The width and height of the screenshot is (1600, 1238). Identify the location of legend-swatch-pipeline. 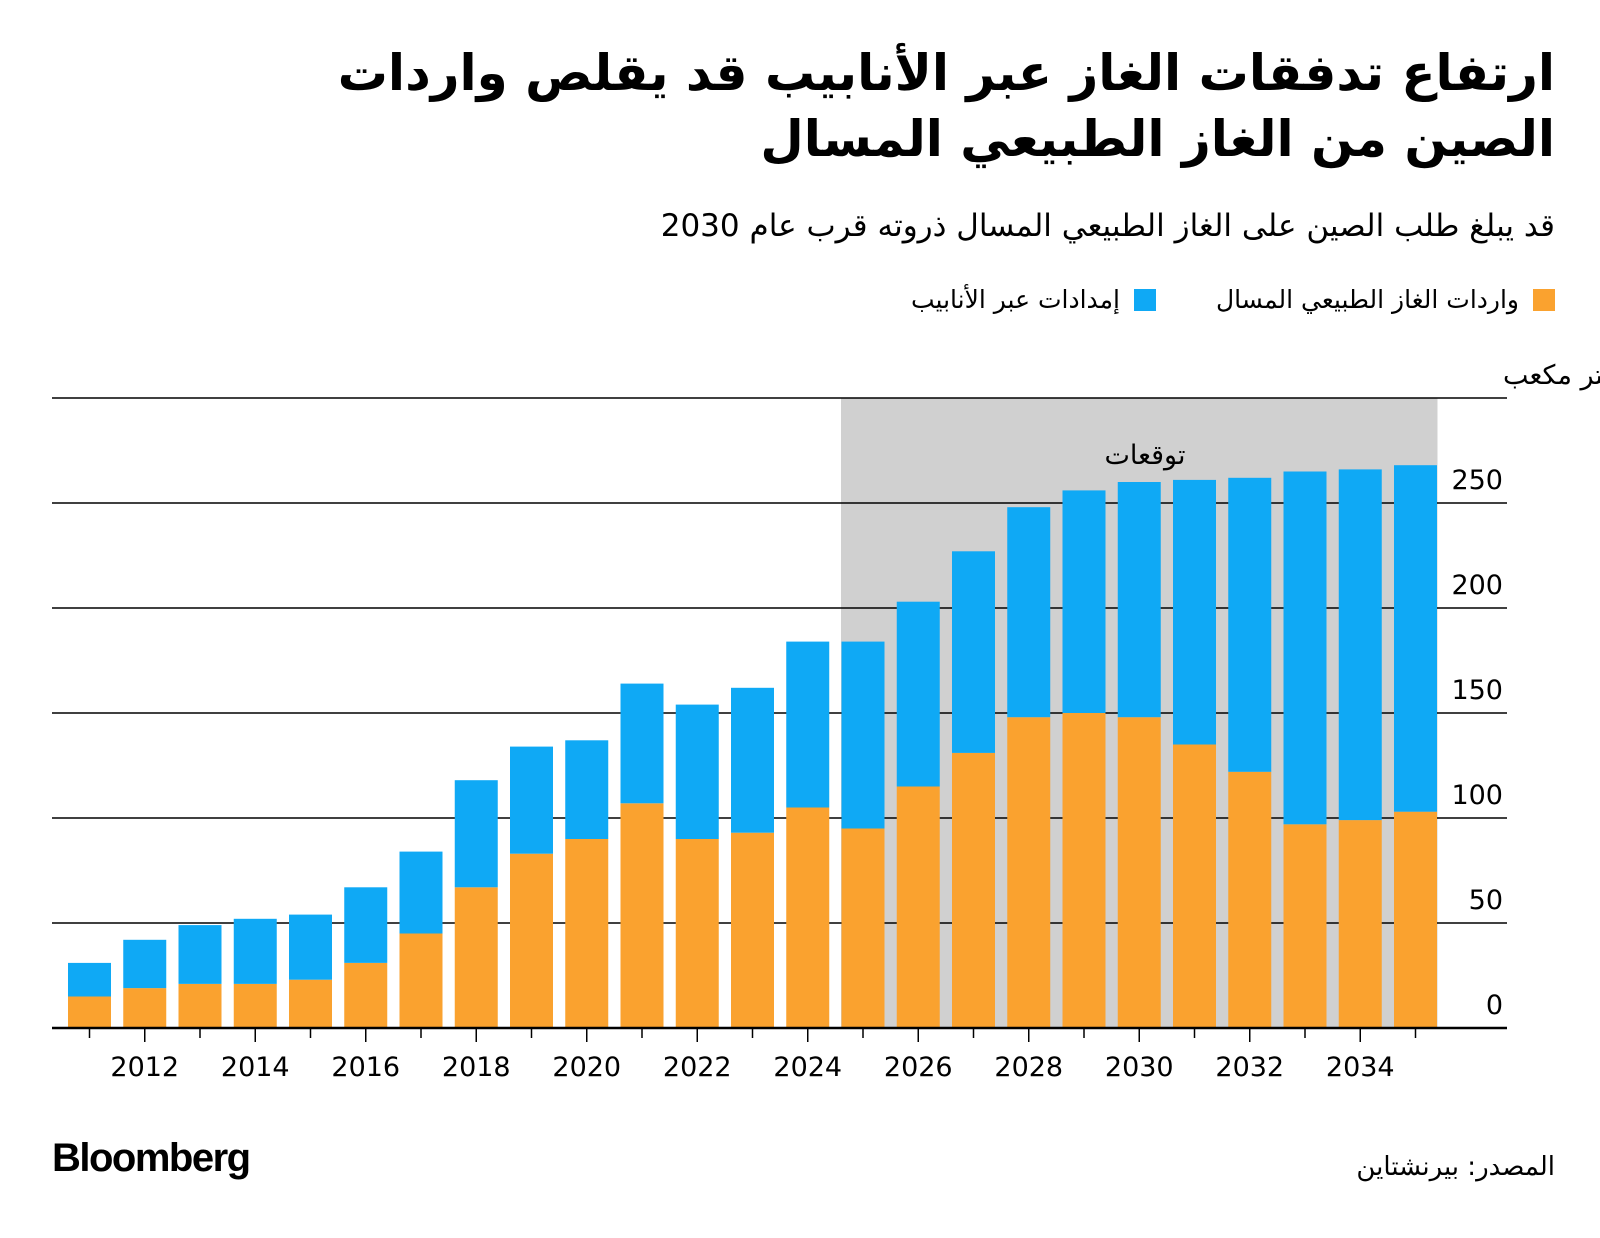
(1144, 299).